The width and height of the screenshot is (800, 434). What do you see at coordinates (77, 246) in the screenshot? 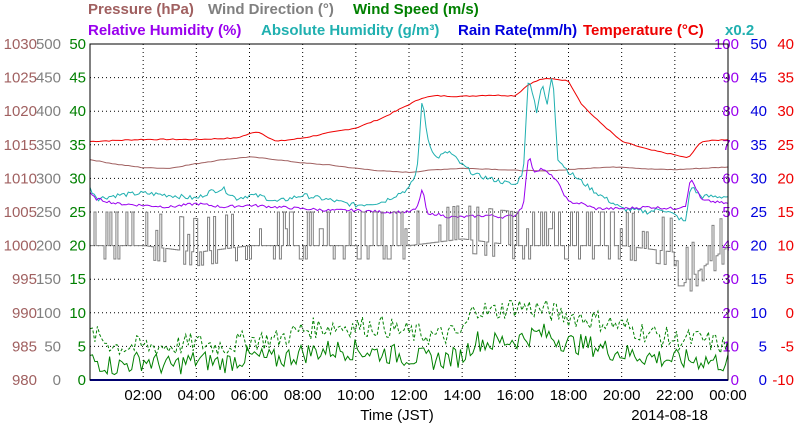
I see `y-tick-wind-speed: 20` at bounding box center [77, 246].